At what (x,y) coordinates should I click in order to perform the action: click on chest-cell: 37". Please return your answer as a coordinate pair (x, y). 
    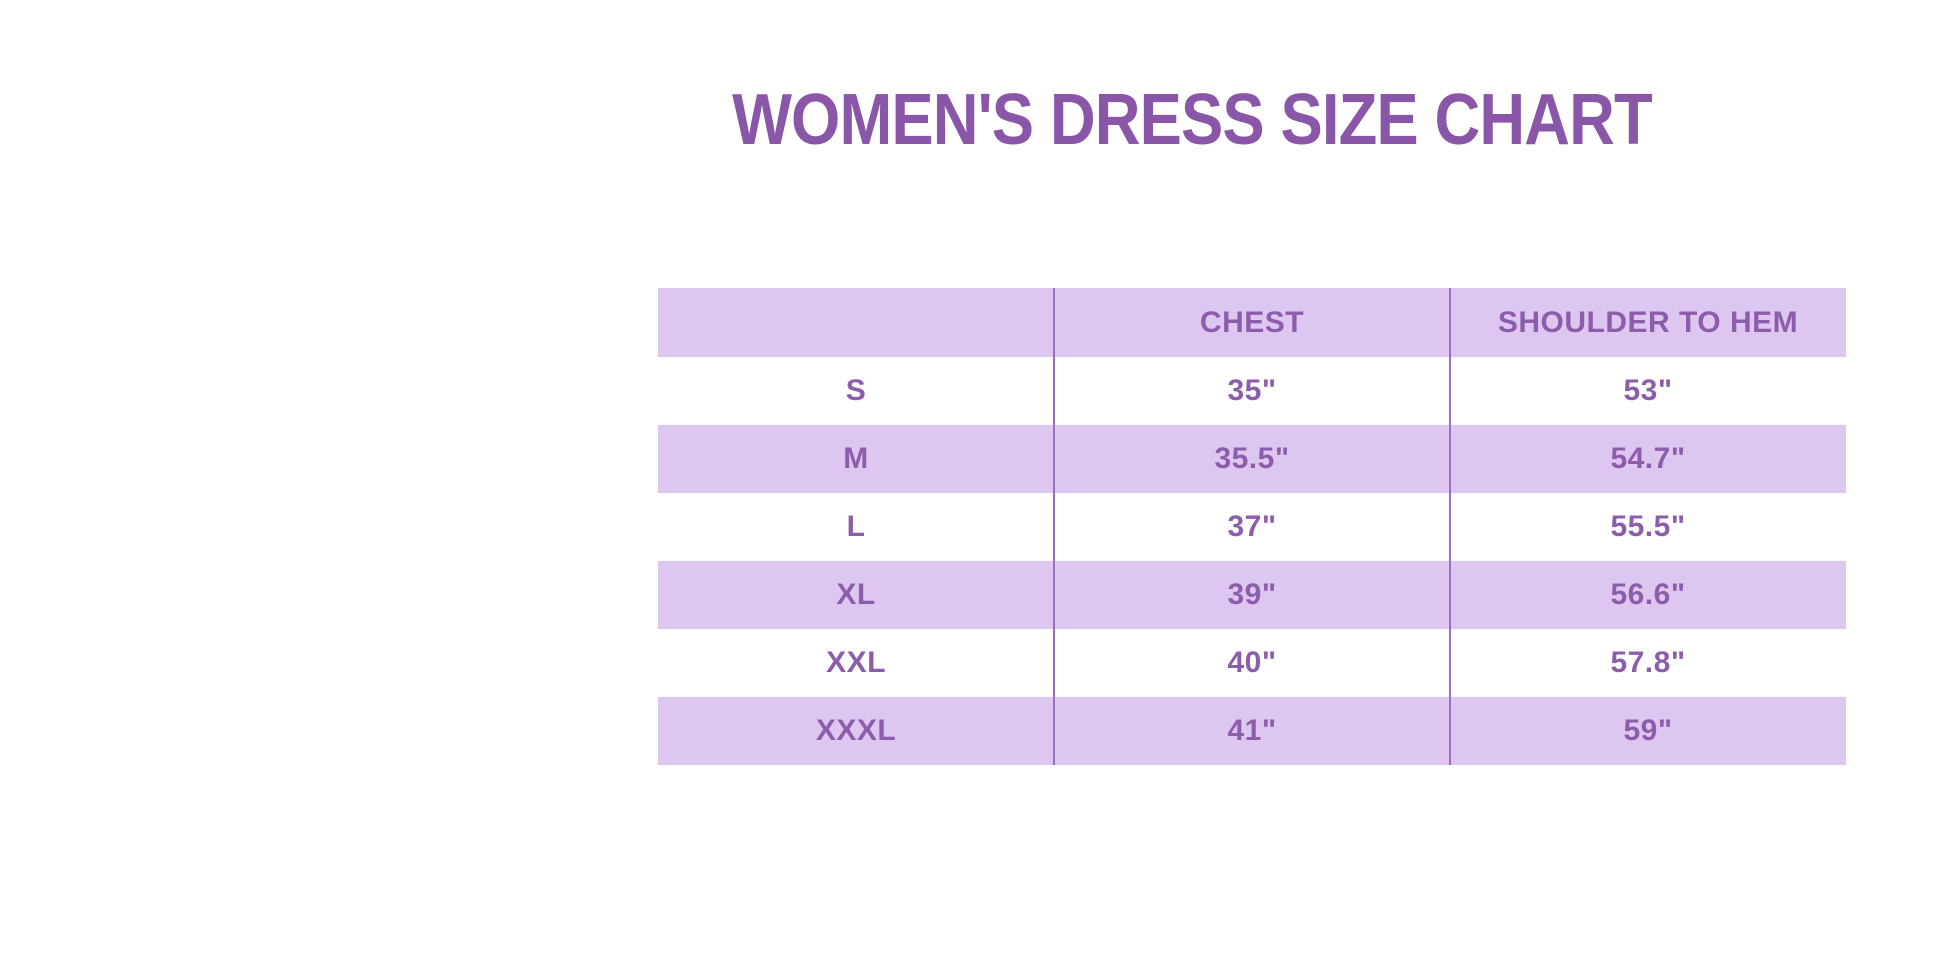
    Looking at the image, I should click on (1252, 526).